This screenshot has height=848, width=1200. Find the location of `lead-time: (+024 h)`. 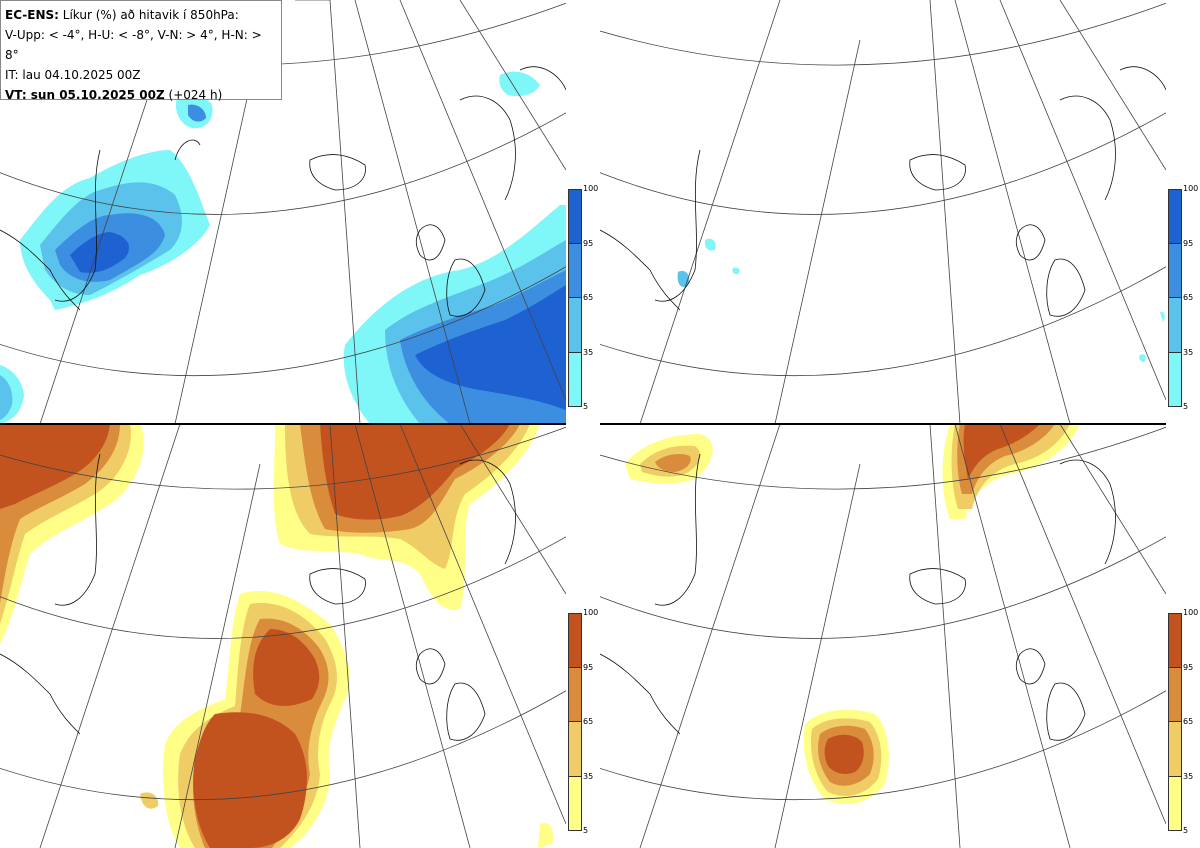

lead-time: (+024 h) is located at coordinates (195, 95).